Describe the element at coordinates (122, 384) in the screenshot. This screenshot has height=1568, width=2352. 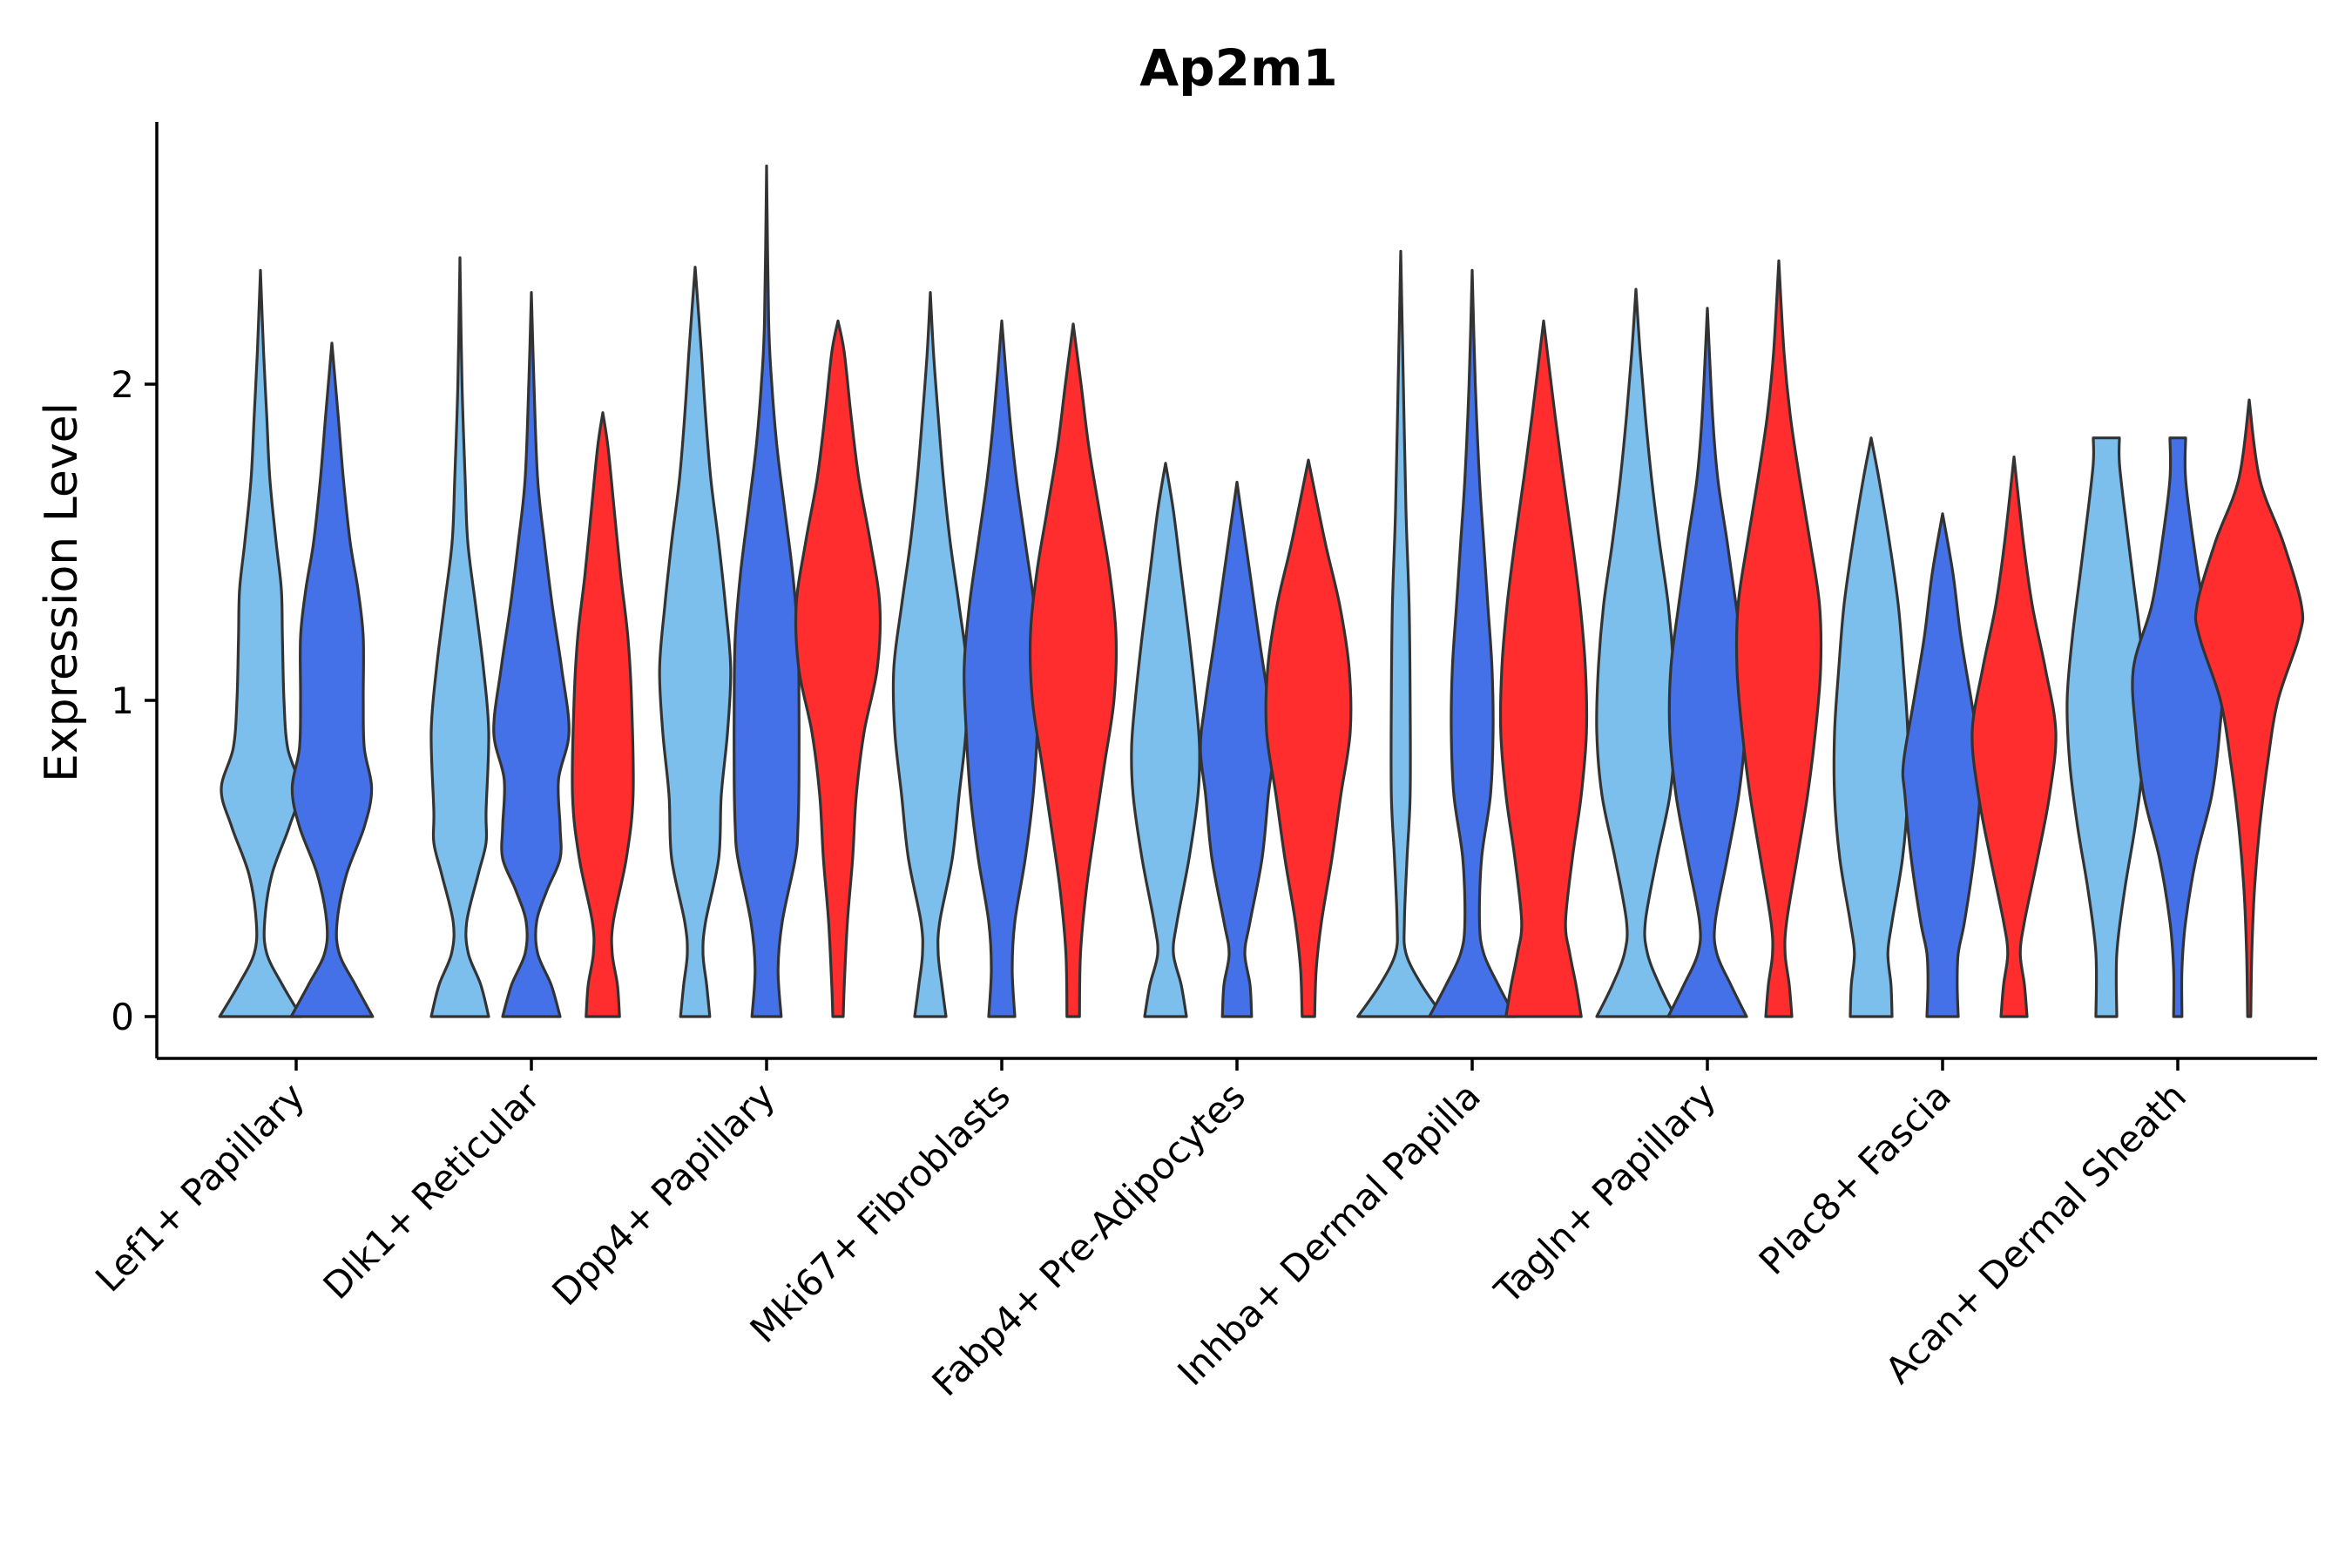
I see `y-tick-label: 2` at that location.